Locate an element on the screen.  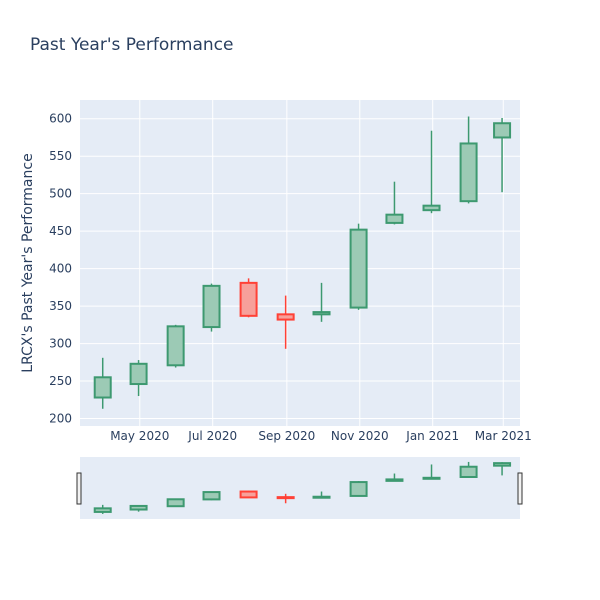
y-tick-label: 350 is located at coordinates (60, 306).